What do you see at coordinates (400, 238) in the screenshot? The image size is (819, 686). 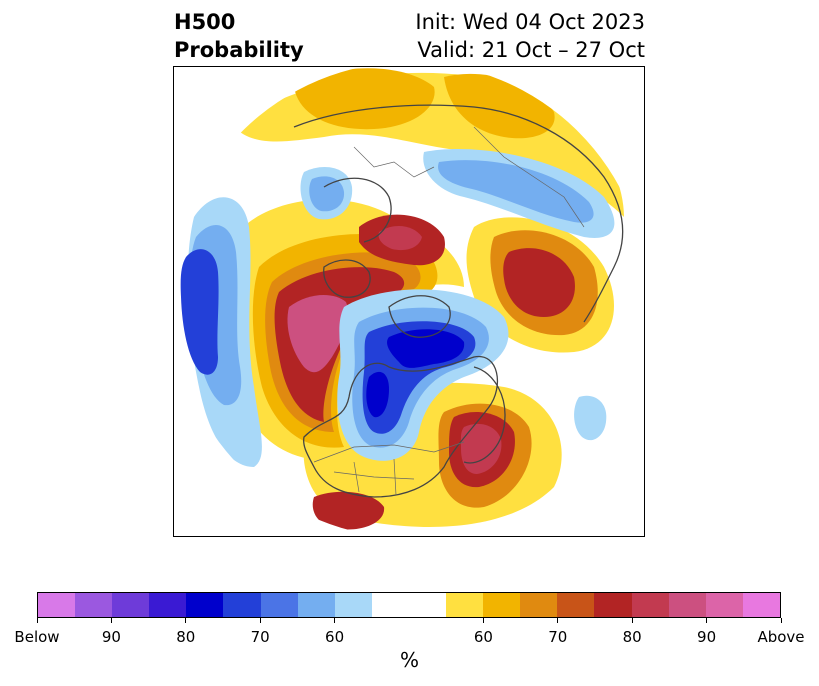 I see `above-core-siberia-inner` at bounding box center [400, 238].